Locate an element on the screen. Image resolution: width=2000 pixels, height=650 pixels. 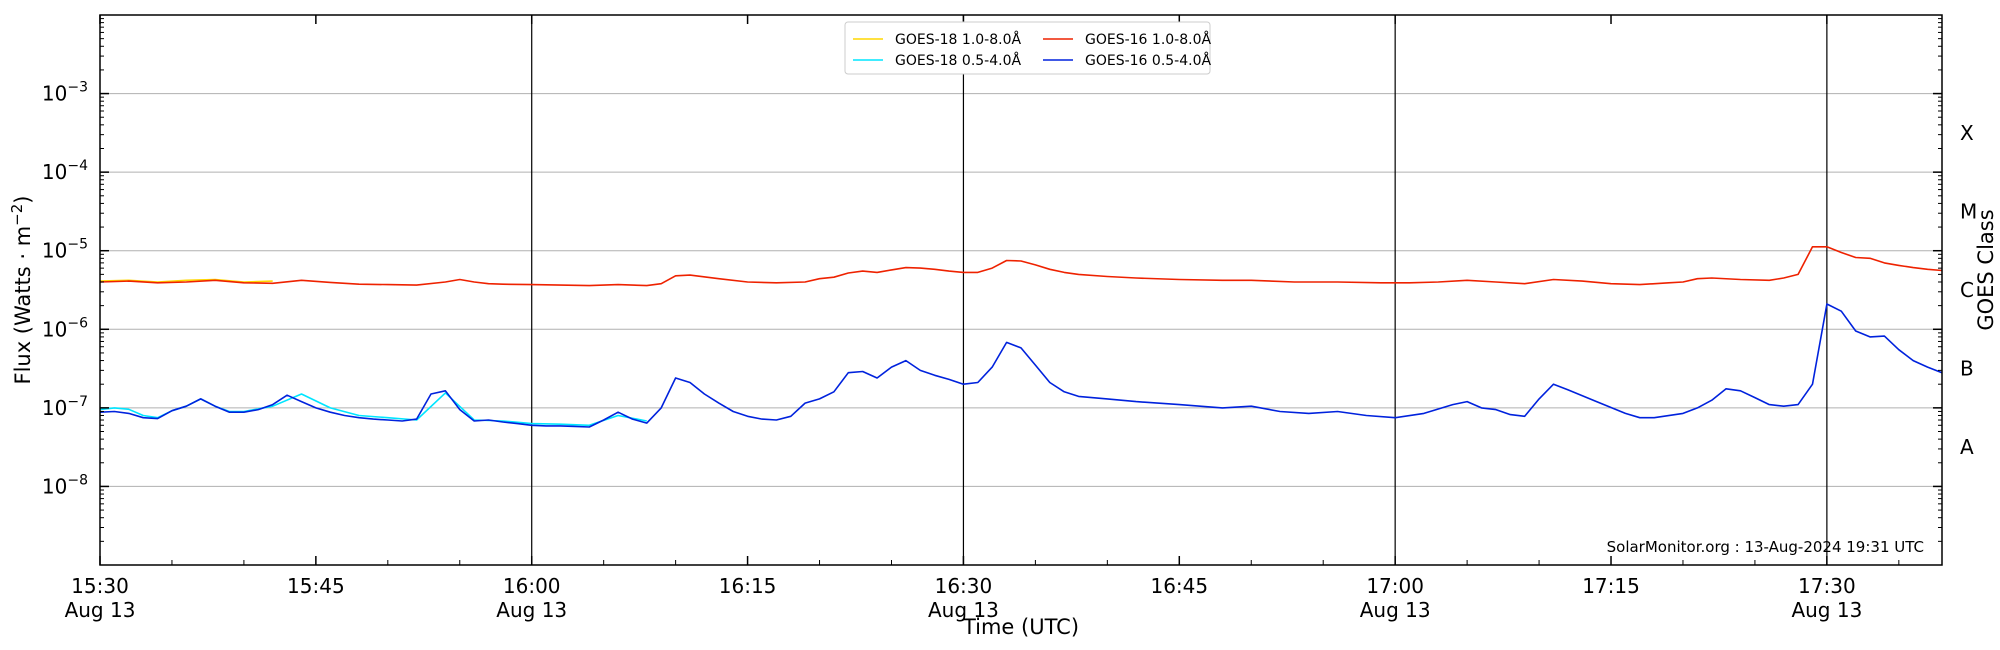
x-tick-label-5: 16:45 is located at coordinates (1179, 586).